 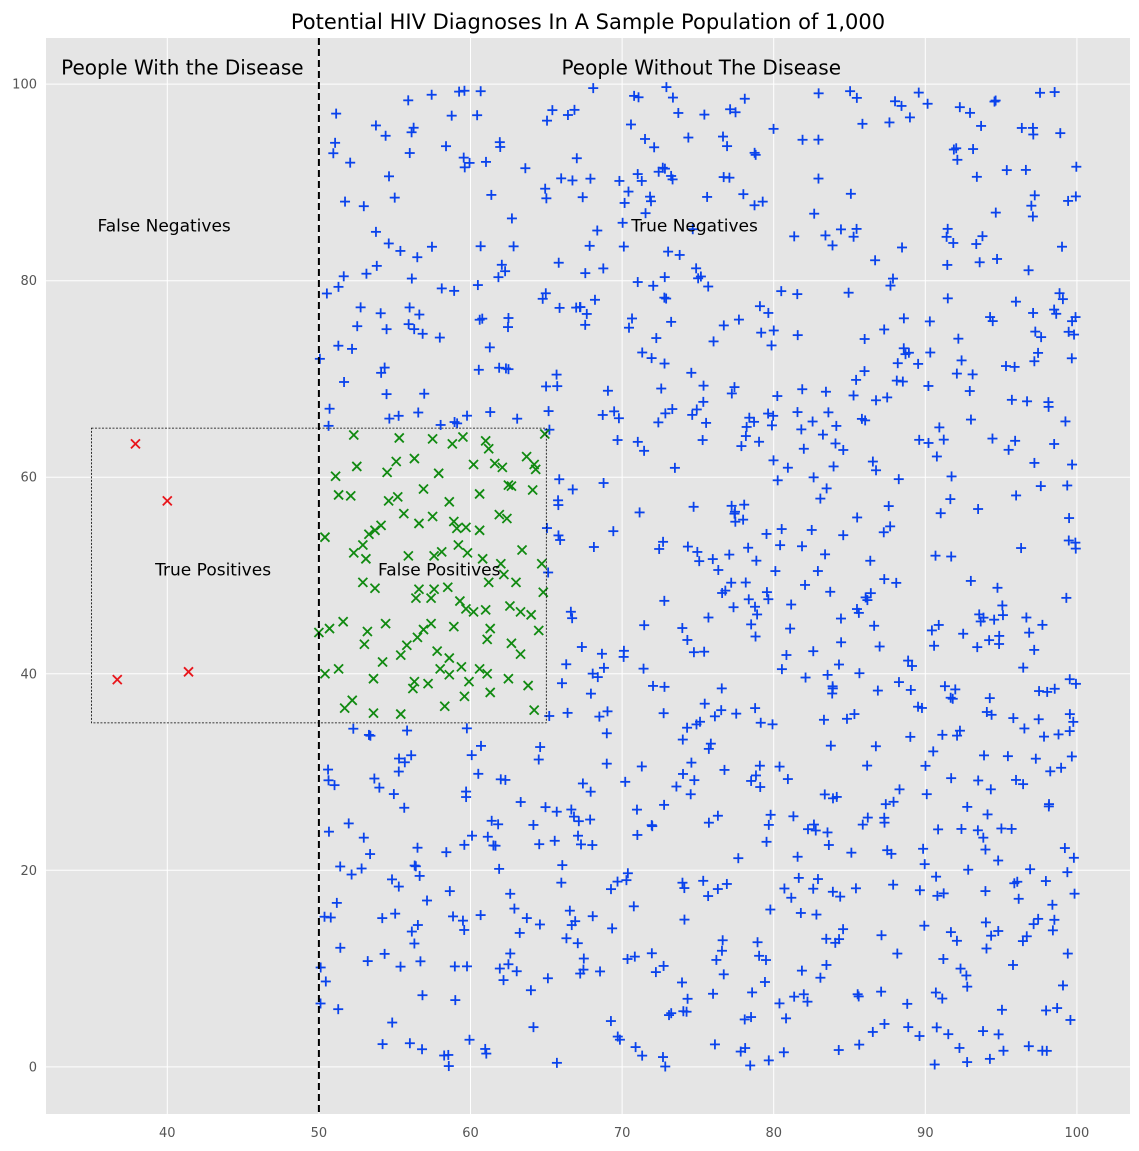 What do you see at coordinates (28, 674) in the screenshot?
I see `y-tick-label: 40` at bounding box center [28, 674].